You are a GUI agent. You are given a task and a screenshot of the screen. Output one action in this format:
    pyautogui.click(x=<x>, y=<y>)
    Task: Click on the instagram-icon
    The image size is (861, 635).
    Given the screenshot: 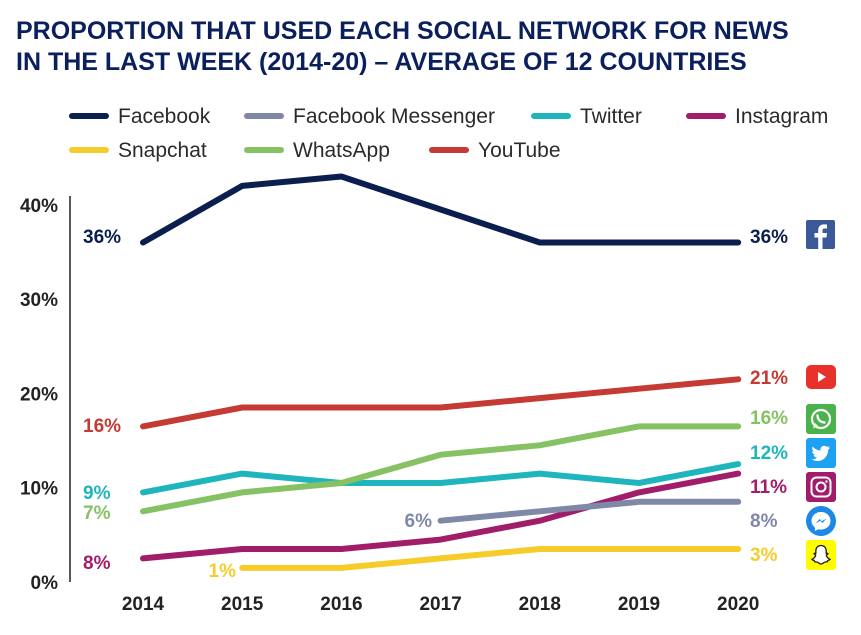 What is the action you would take?
    pyautogui.click(x=821, y=487)
    